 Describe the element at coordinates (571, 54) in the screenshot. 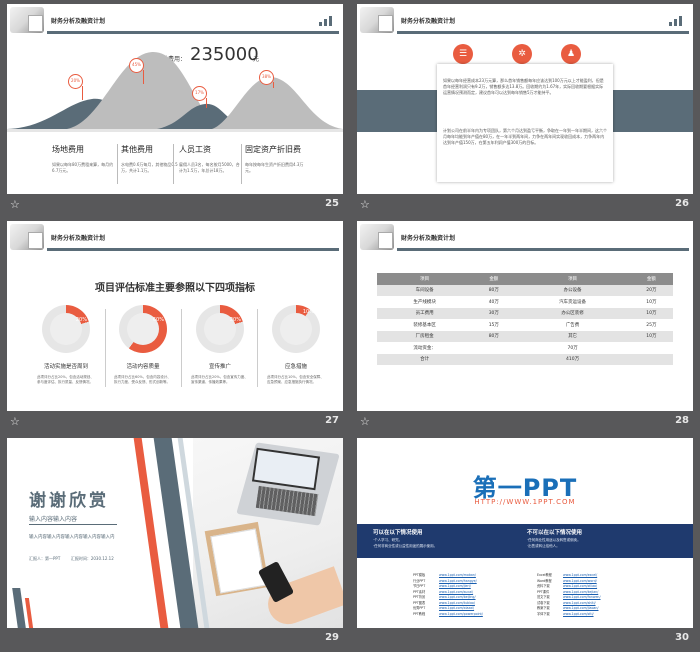

I see `person-icon: ♟` at that location.